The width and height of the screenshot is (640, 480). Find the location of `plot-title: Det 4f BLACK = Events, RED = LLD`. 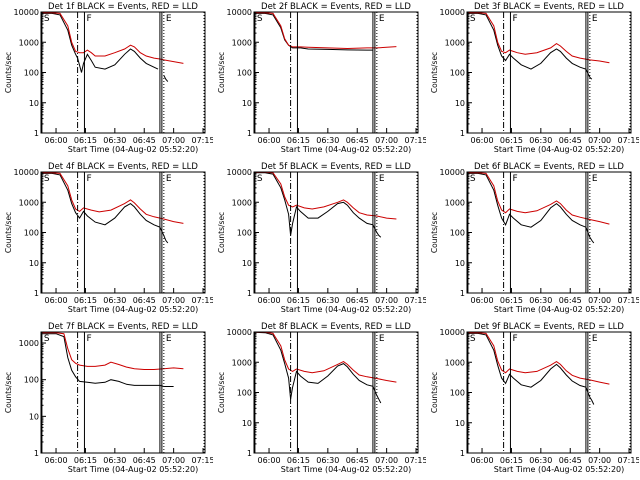

plot-title: Det 4f BLACK = Events, RED = LLD is located at coordinates (123, 167).